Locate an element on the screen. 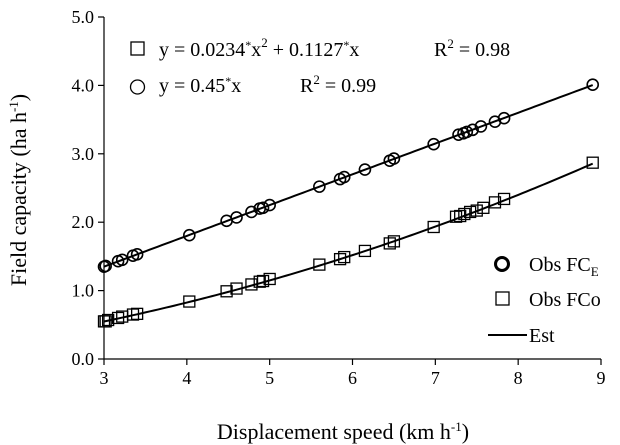  legend-obs-fce: Obs FCE is located at coordinates (564, 266).